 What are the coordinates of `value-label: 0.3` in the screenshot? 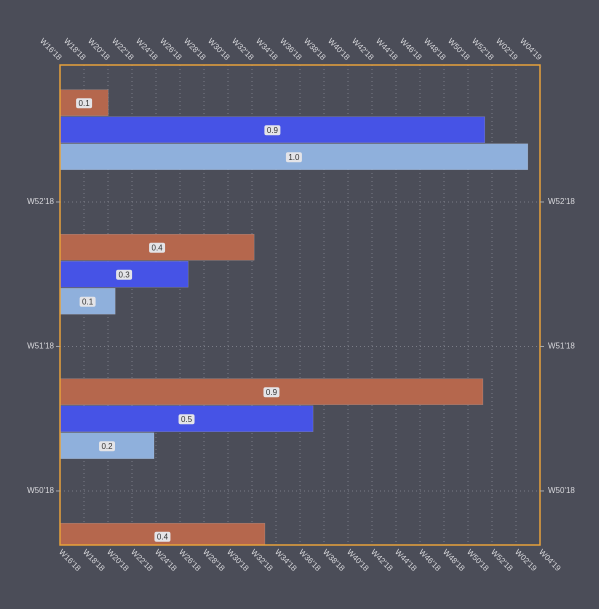 It's located at (125, 274).